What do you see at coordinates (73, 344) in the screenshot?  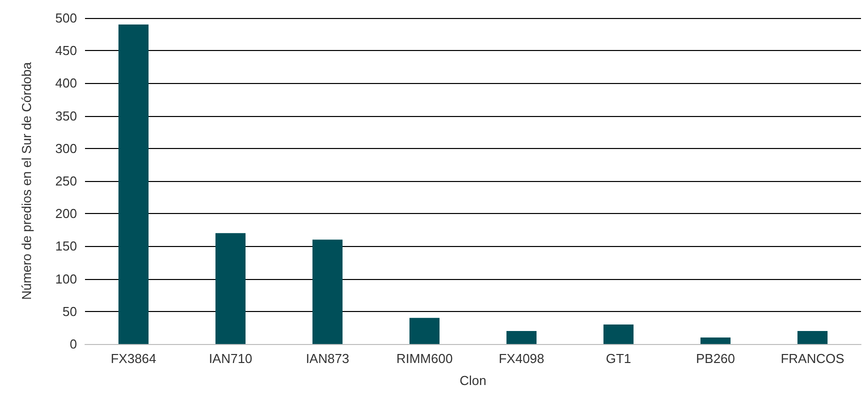 I see `y-tick-label: 0` at bounding box center [73, 344].